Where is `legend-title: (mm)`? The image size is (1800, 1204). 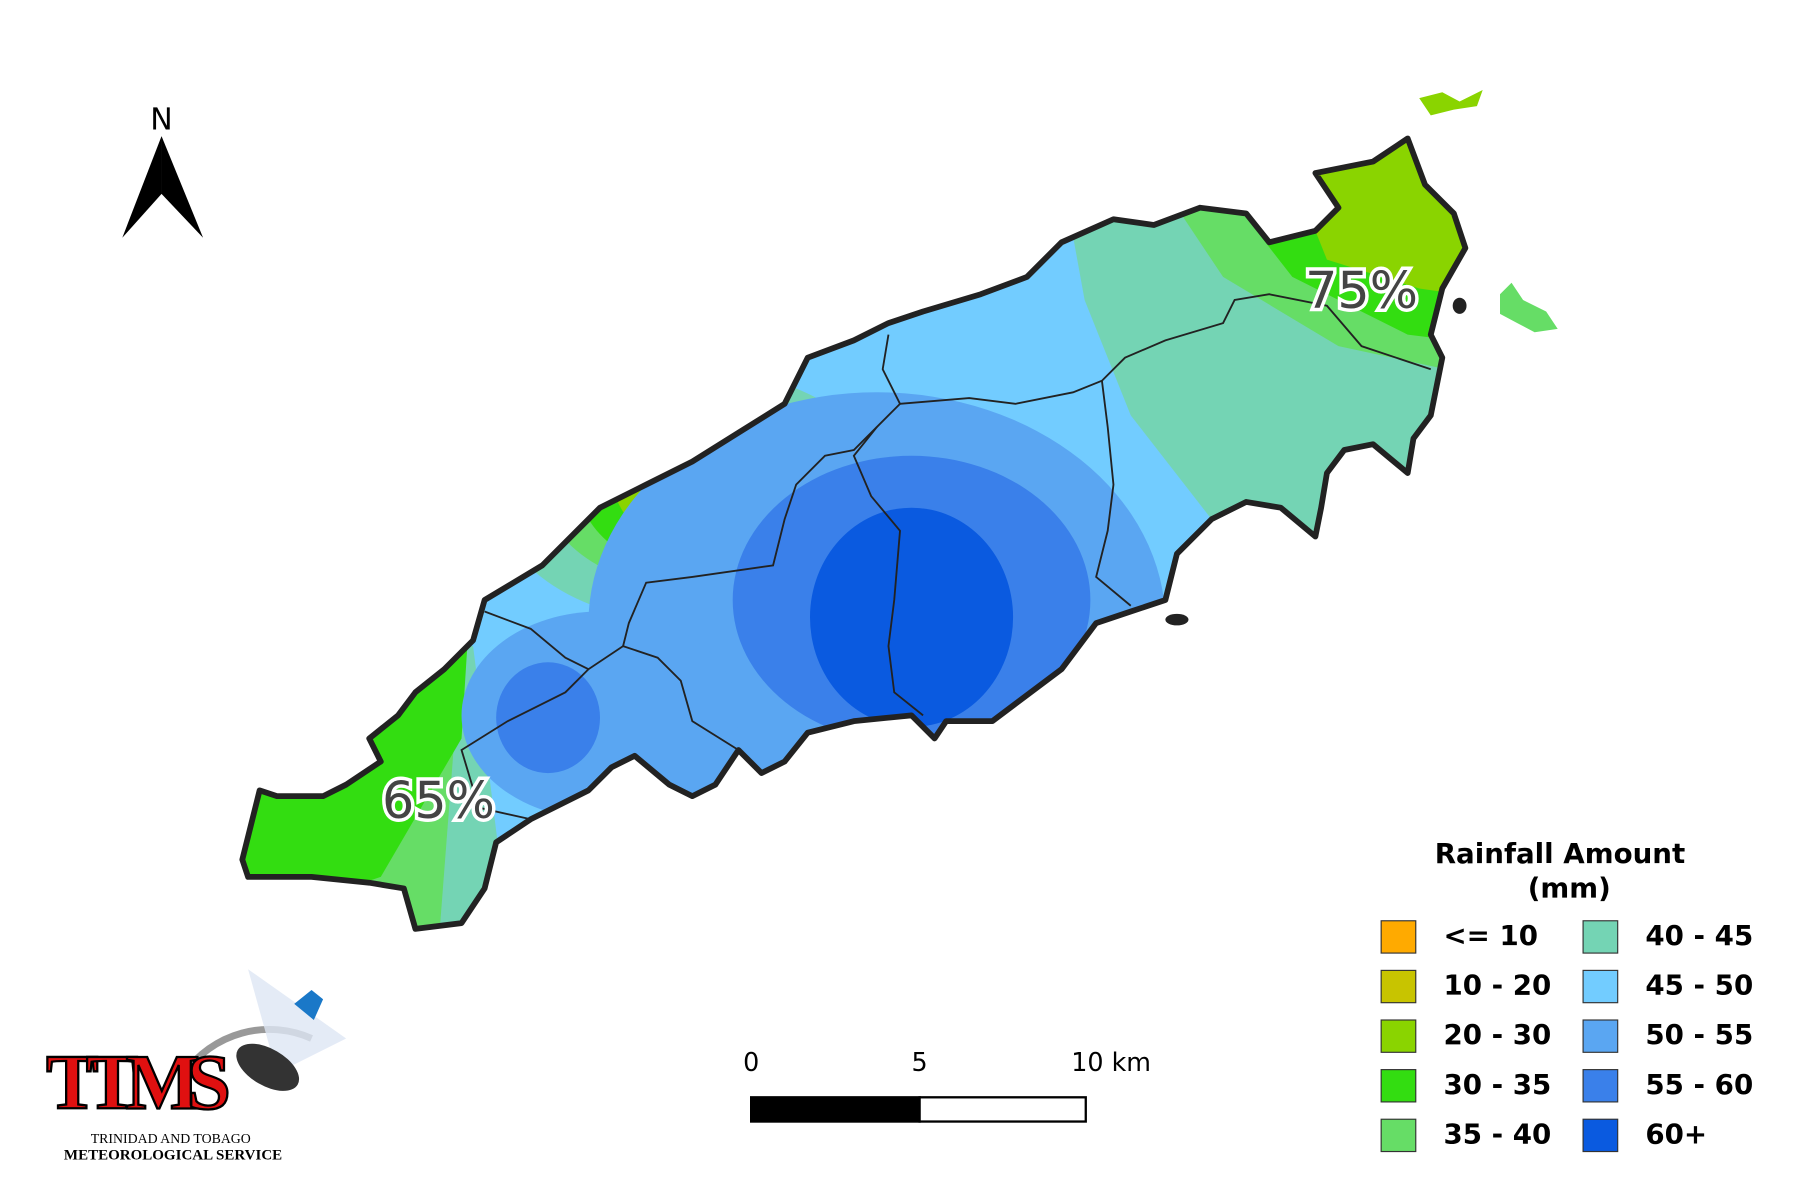
legend-title: (mm) is located at coordinates (1569, 888).